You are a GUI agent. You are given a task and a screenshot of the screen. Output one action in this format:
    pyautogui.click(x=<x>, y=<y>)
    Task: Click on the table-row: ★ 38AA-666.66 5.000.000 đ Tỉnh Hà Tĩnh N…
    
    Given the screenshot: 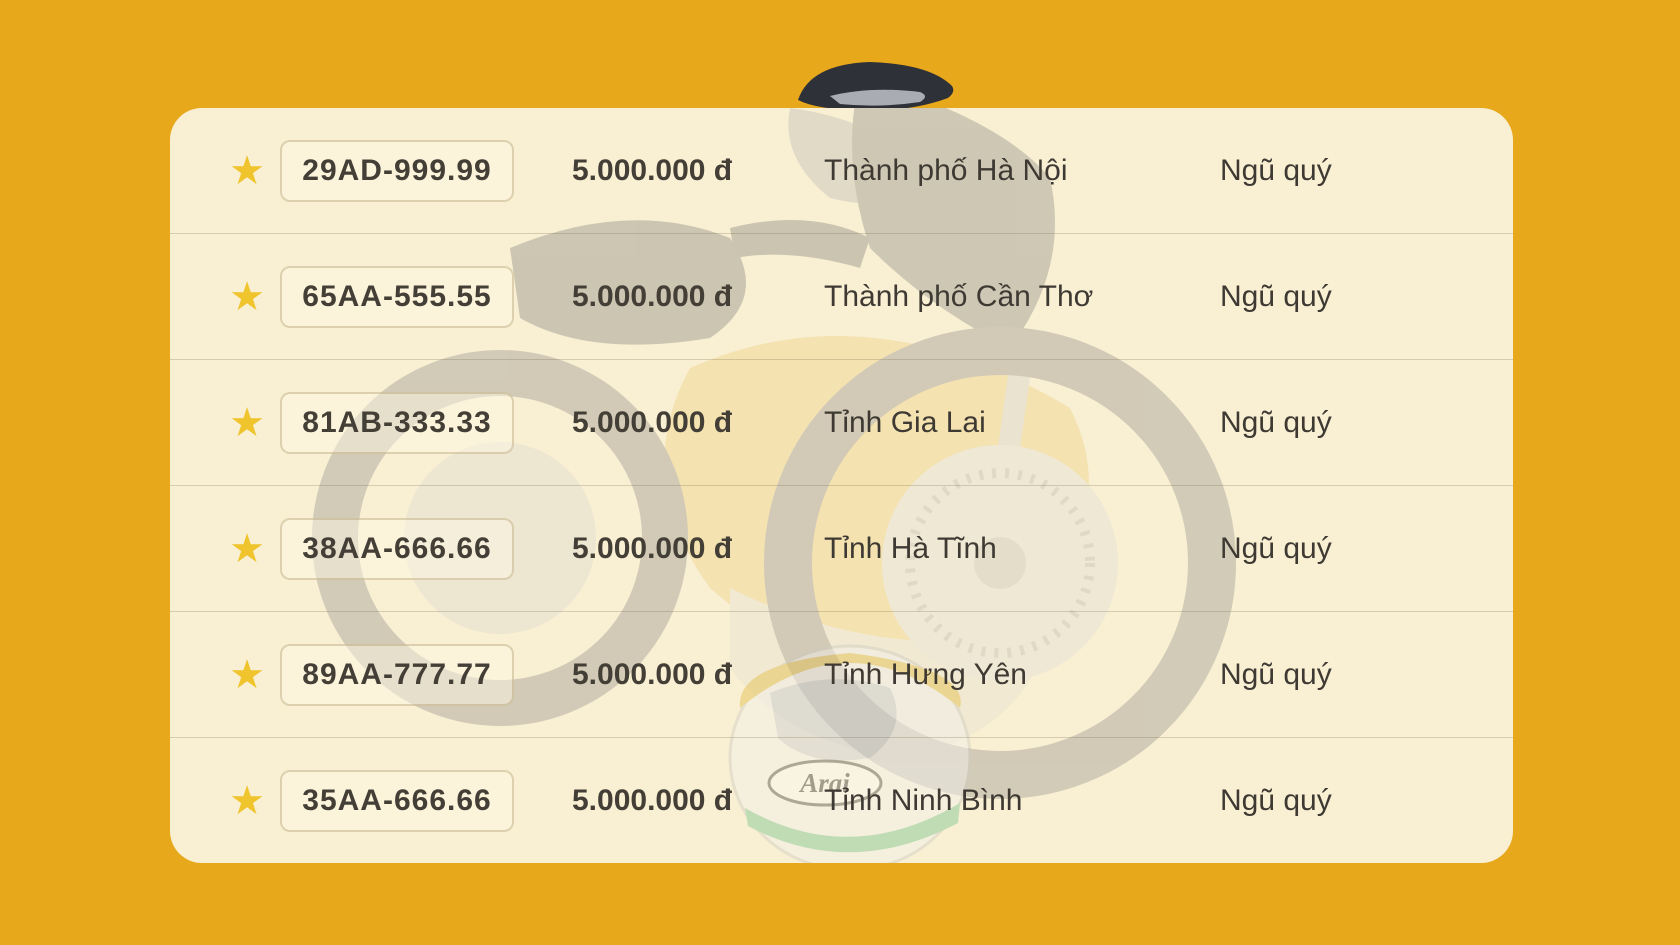 What is the action you would take?
    pyautogui.click(x=841, y=548)
    